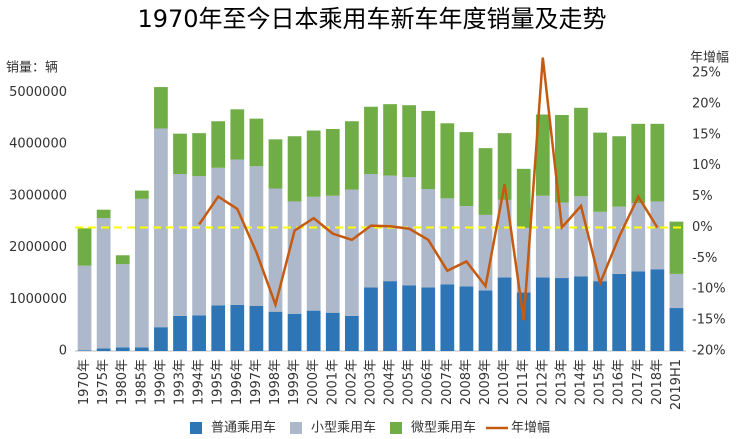 The image size is (744, 439). I want to click on x-tick-label: 2018年, so click(657, 382).